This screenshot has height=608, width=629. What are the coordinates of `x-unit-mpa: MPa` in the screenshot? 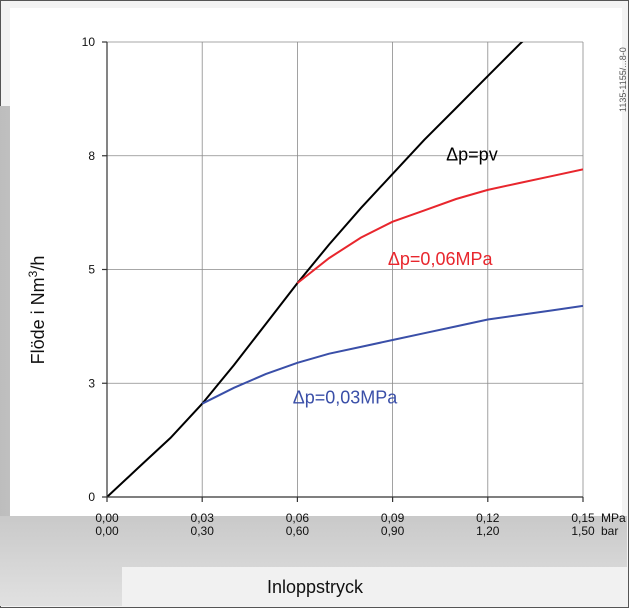 It's located at (613, 518).